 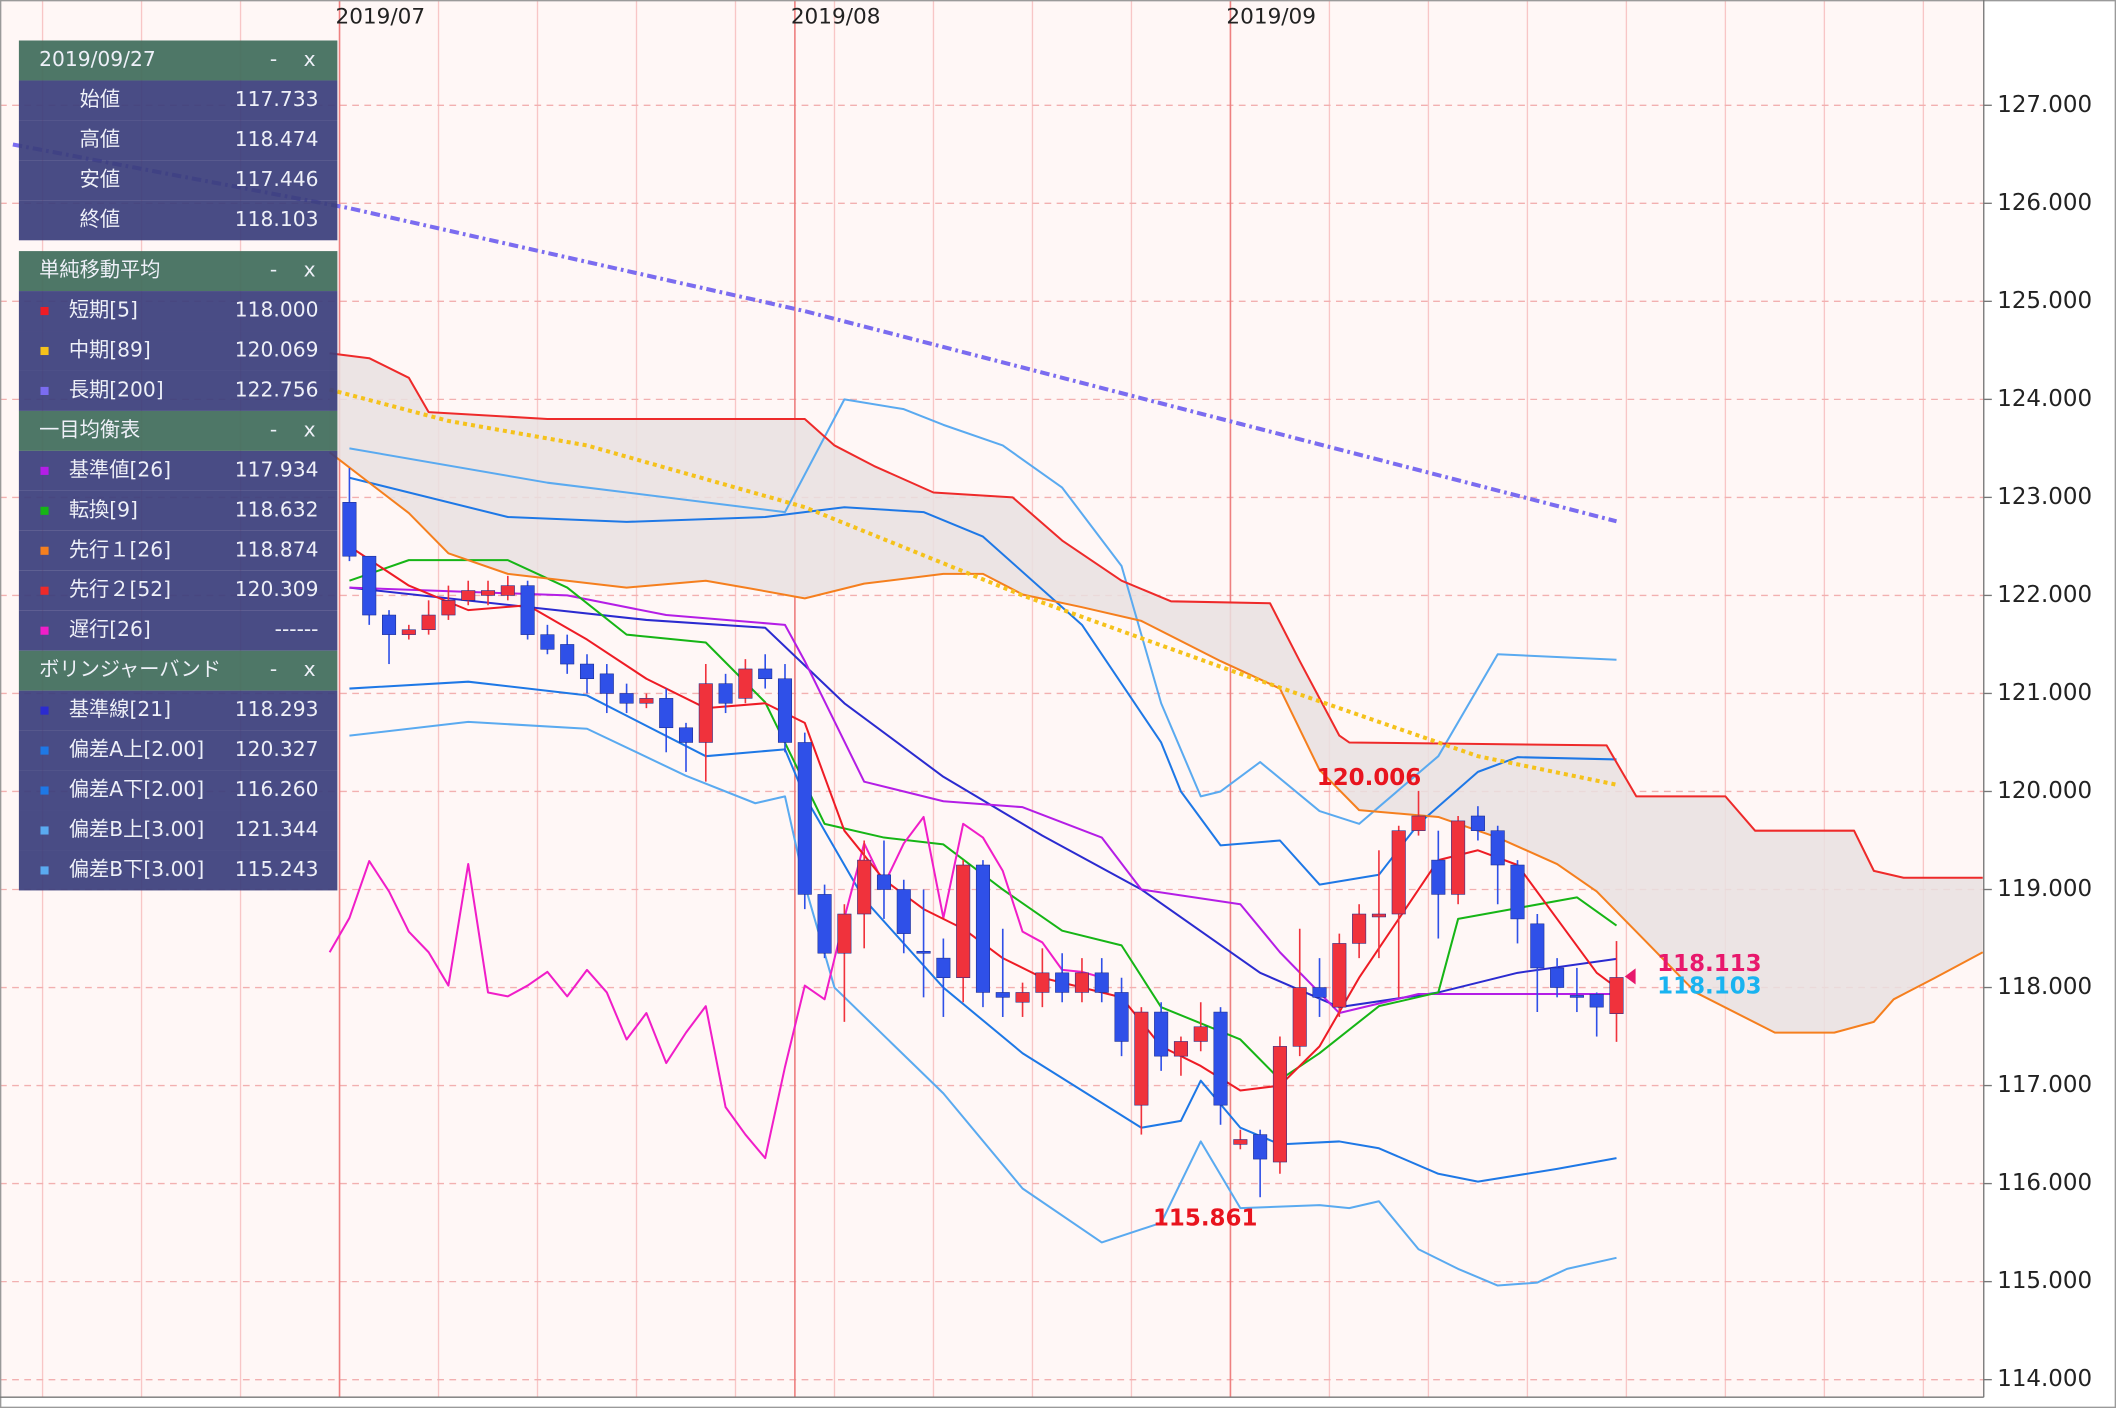 I want to click on y-tick-label: 120.000, so click(x=2044, y=791).